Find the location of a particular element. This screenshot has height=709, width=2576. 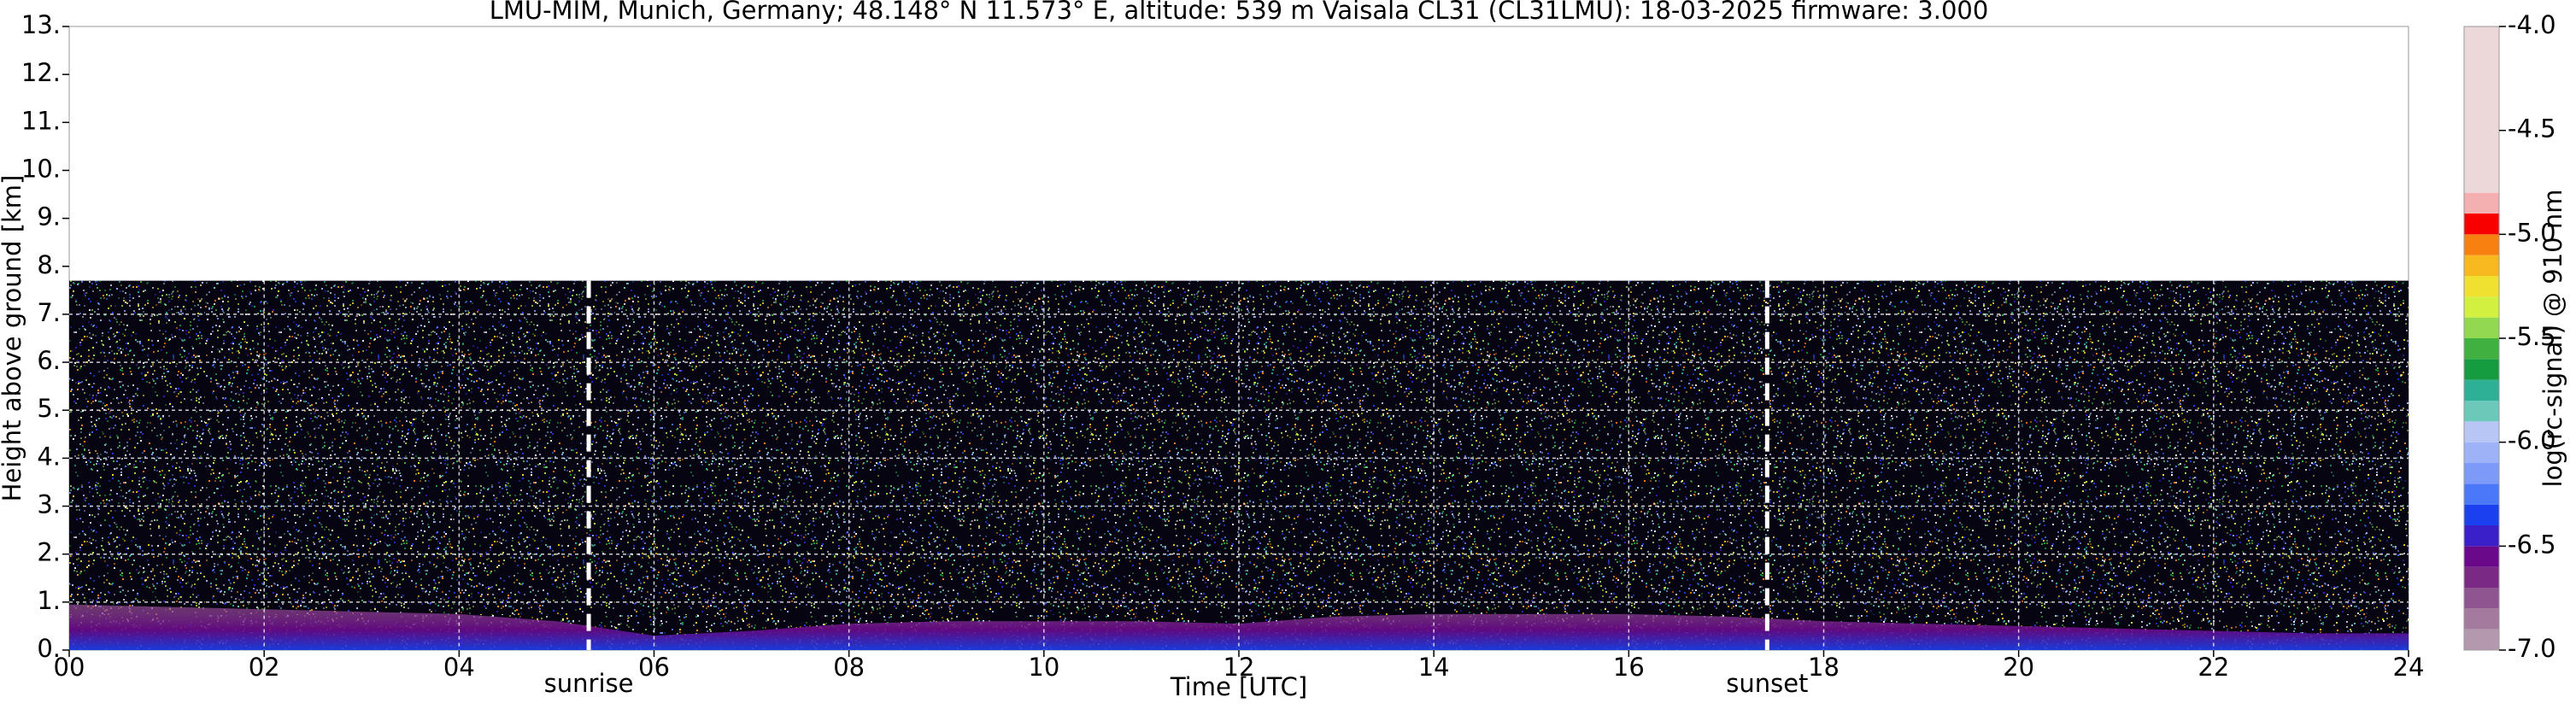

x-tick-label: 02 is located at coordinates (264, 667).